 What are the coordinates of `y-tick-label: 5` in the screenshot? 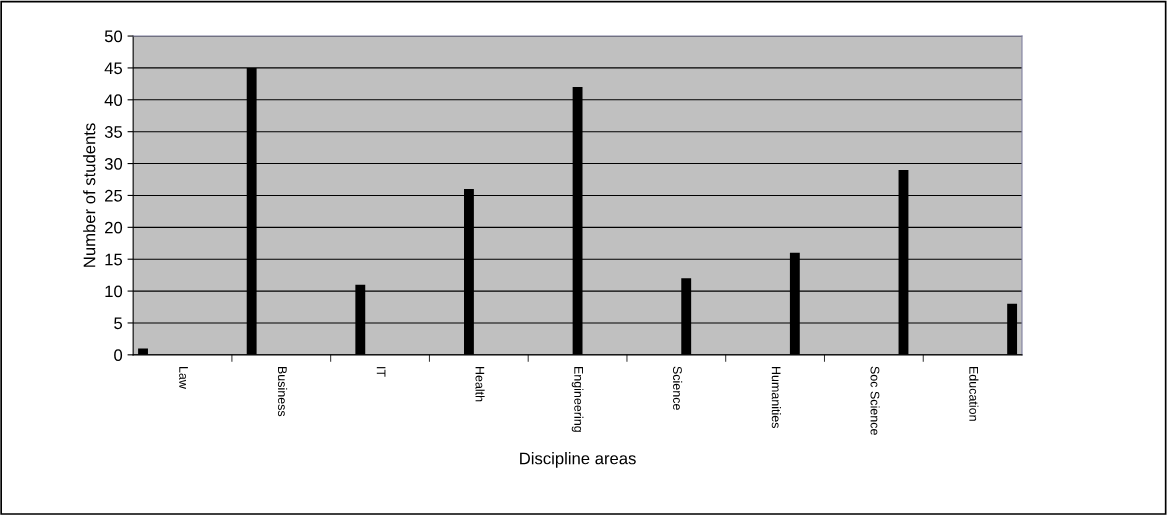 It's located at (118, 323).